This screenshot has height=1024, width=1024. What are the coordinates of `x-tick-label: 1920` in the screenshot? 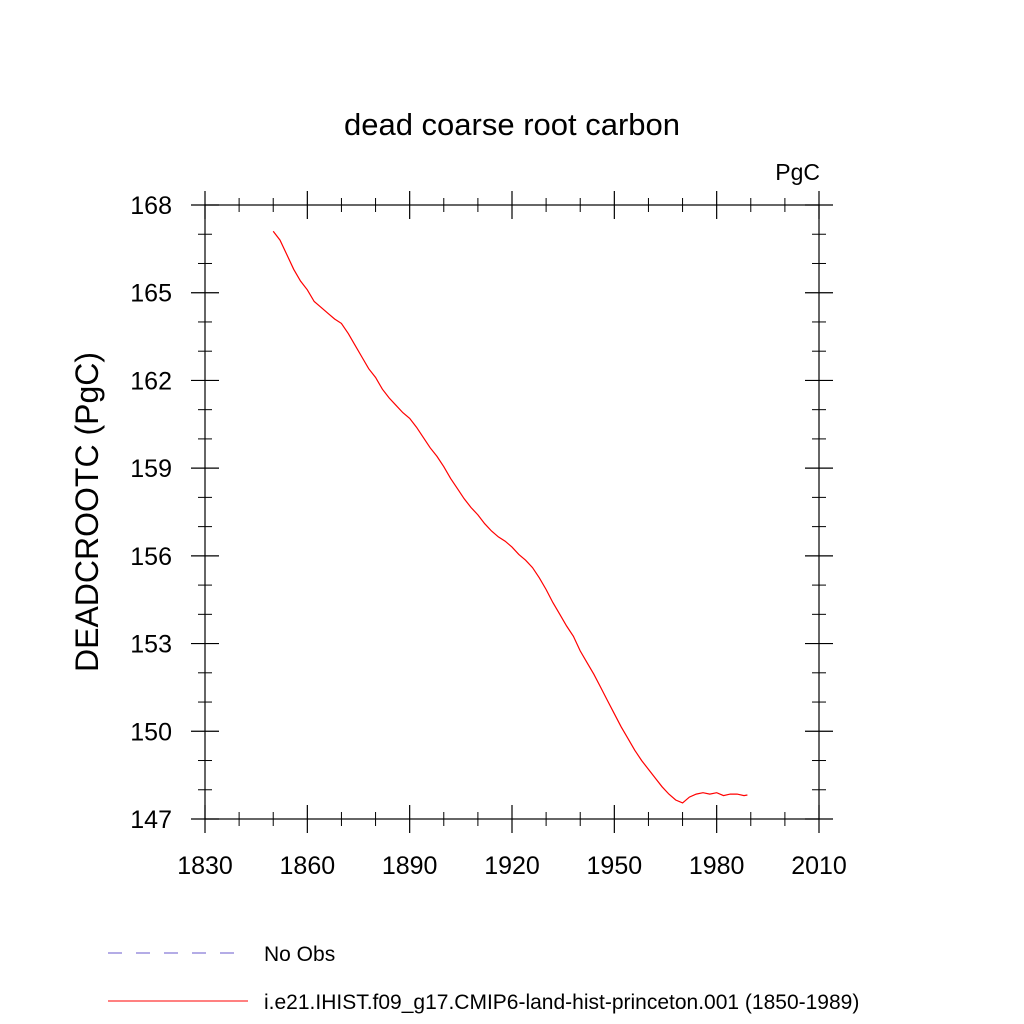 It's located at (512, 866).